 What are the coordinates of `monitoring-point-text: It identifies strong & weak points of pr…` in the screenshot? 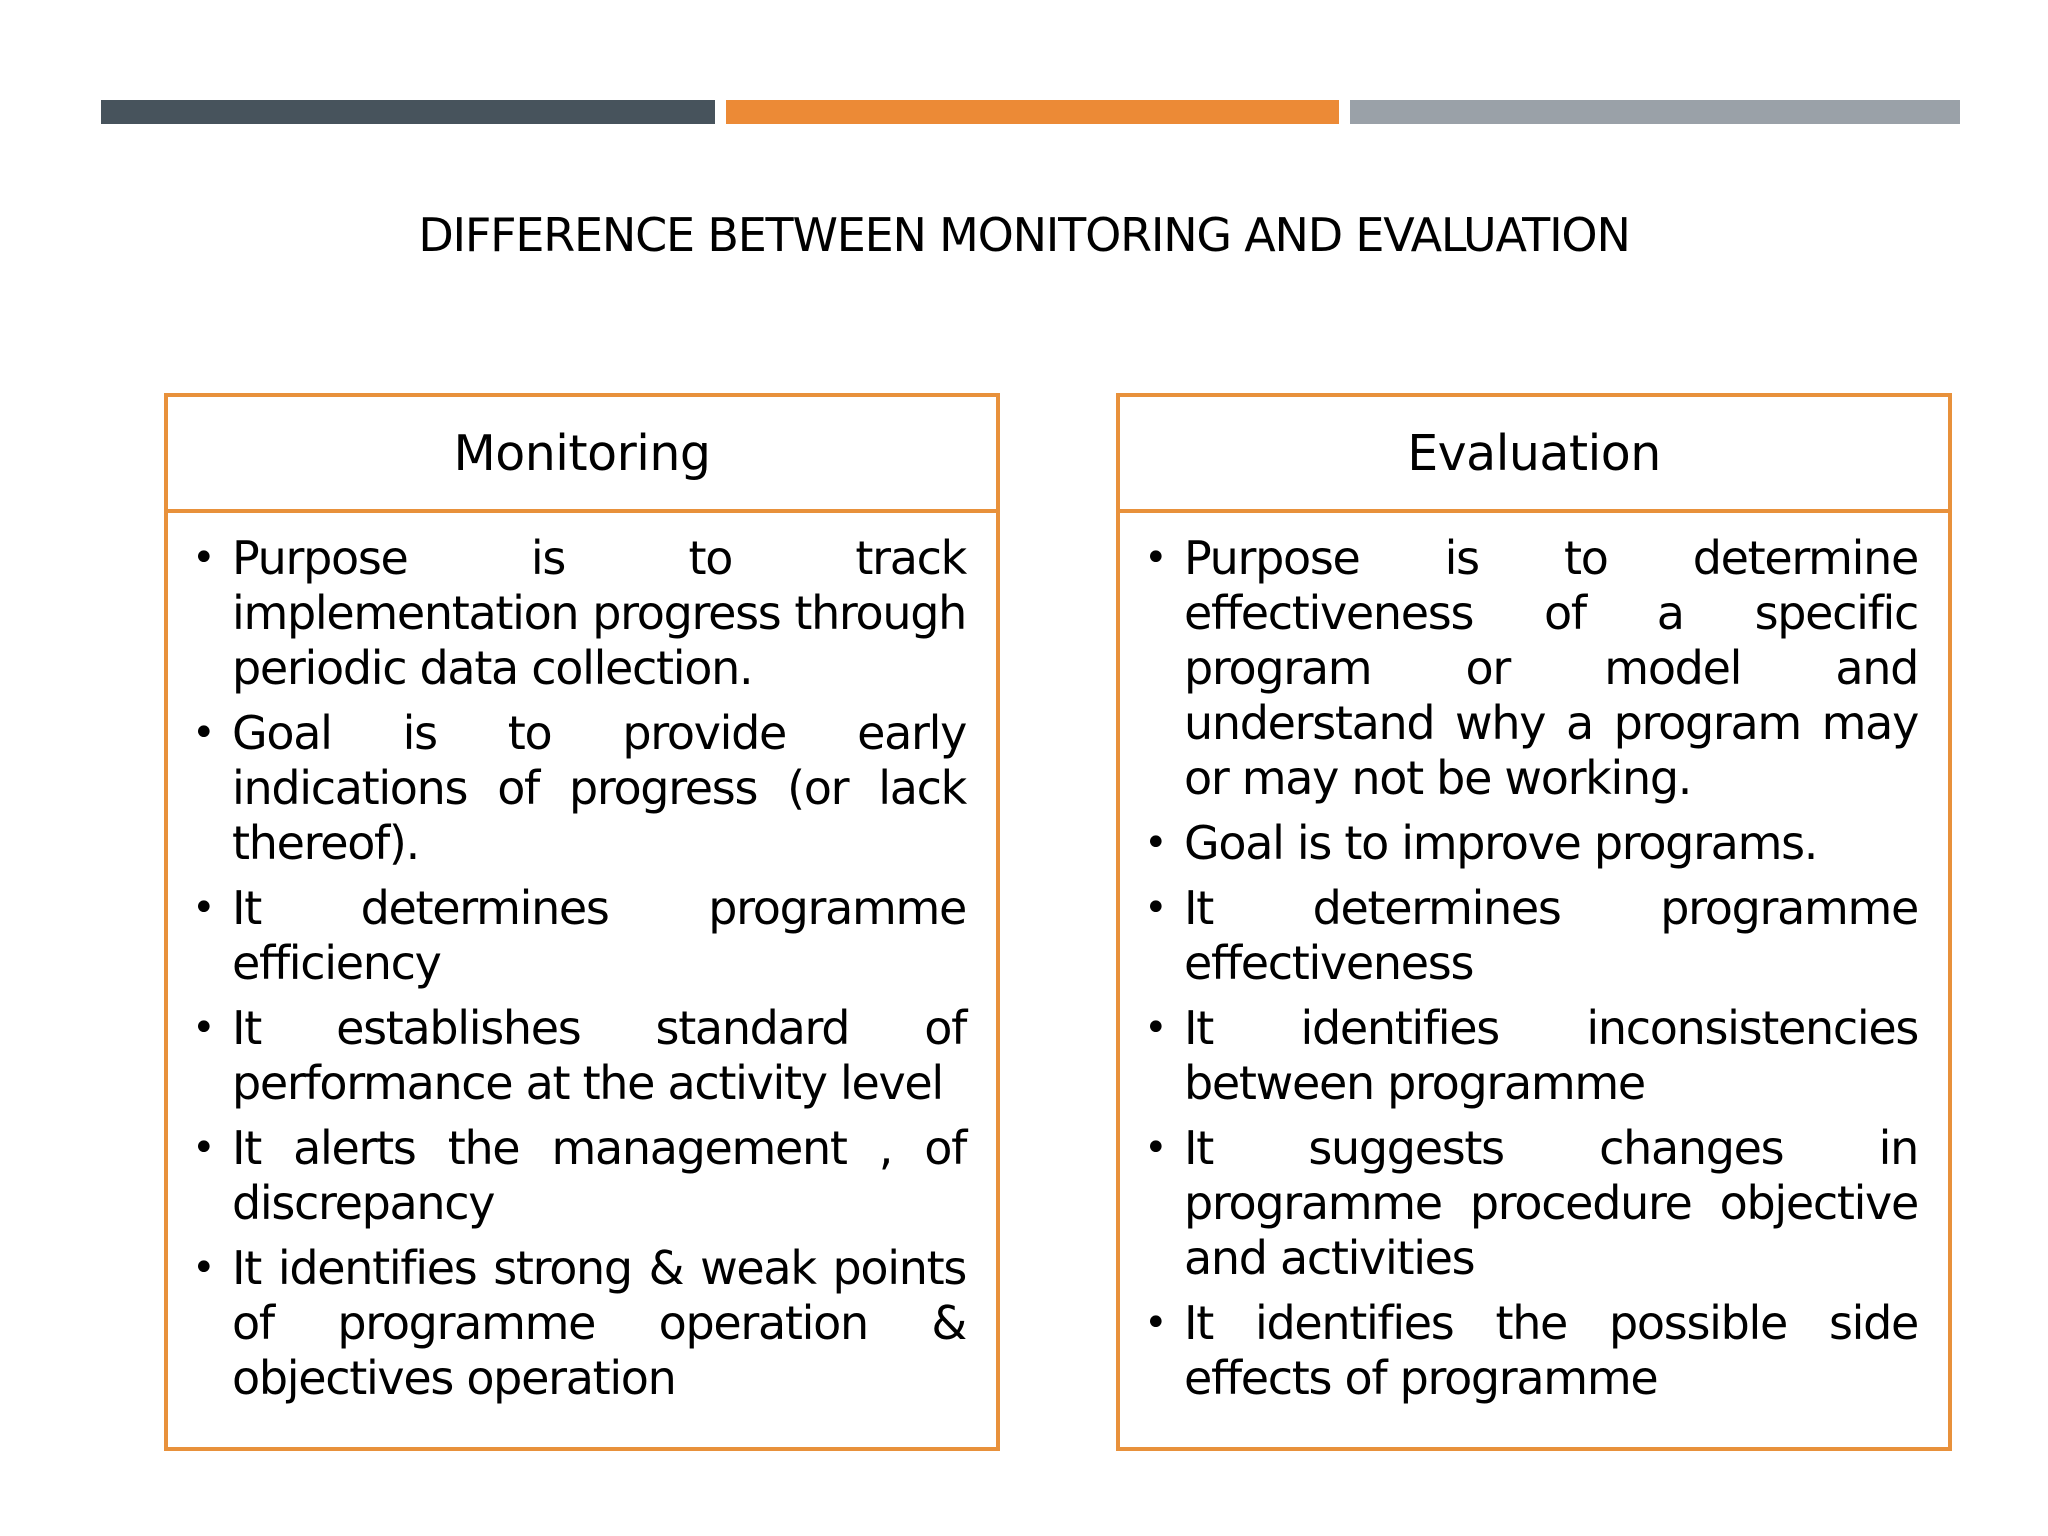 It's located at (599, 1323).